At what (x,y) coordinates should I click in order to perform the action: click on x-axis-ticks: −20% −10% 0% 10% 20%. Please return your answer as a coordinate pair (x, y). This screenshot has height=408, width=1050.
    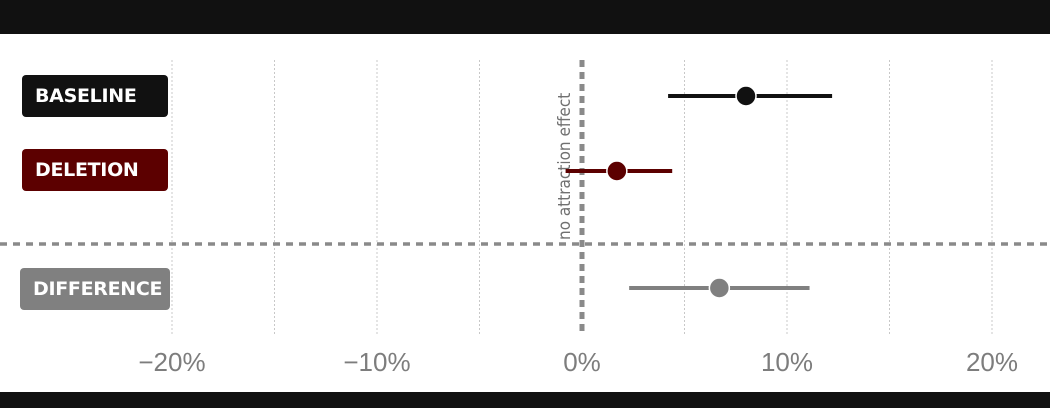
    Looking at the image, I should click on (578, 362).